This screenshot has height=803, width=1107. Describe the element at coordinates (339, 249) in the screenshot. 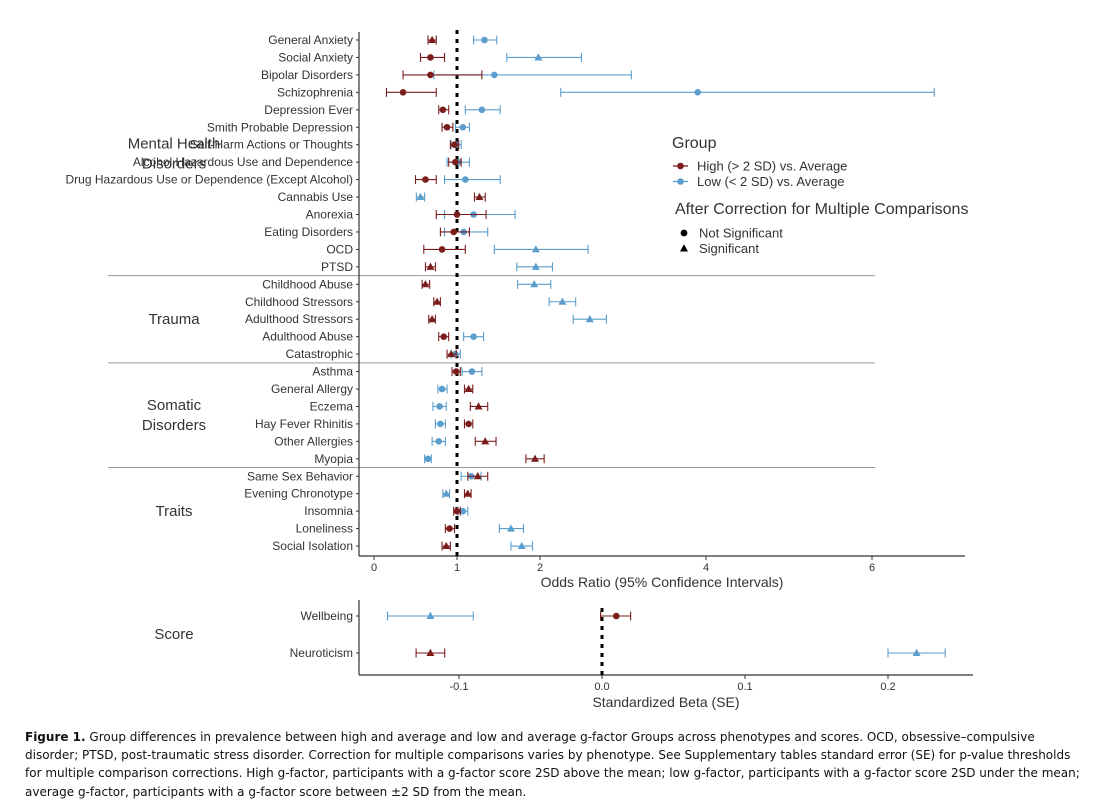

I see `row-label-ocd: OCD` at that location.